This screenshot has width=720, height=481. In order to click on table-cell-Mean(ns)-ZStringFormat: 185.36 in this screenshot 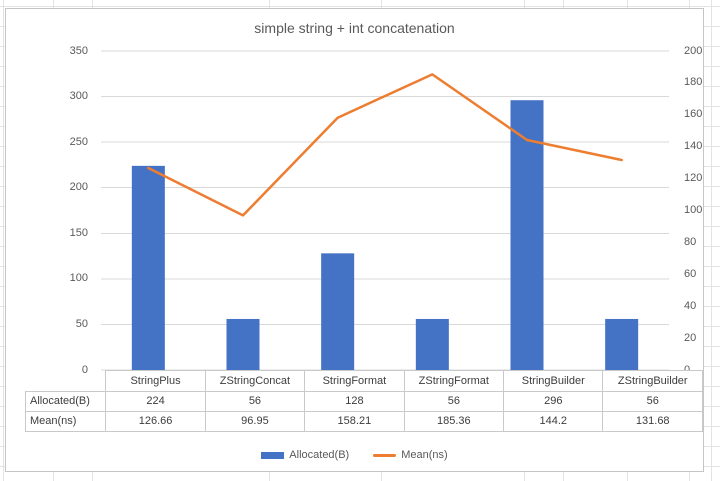, I will do `click(454, 421)`.